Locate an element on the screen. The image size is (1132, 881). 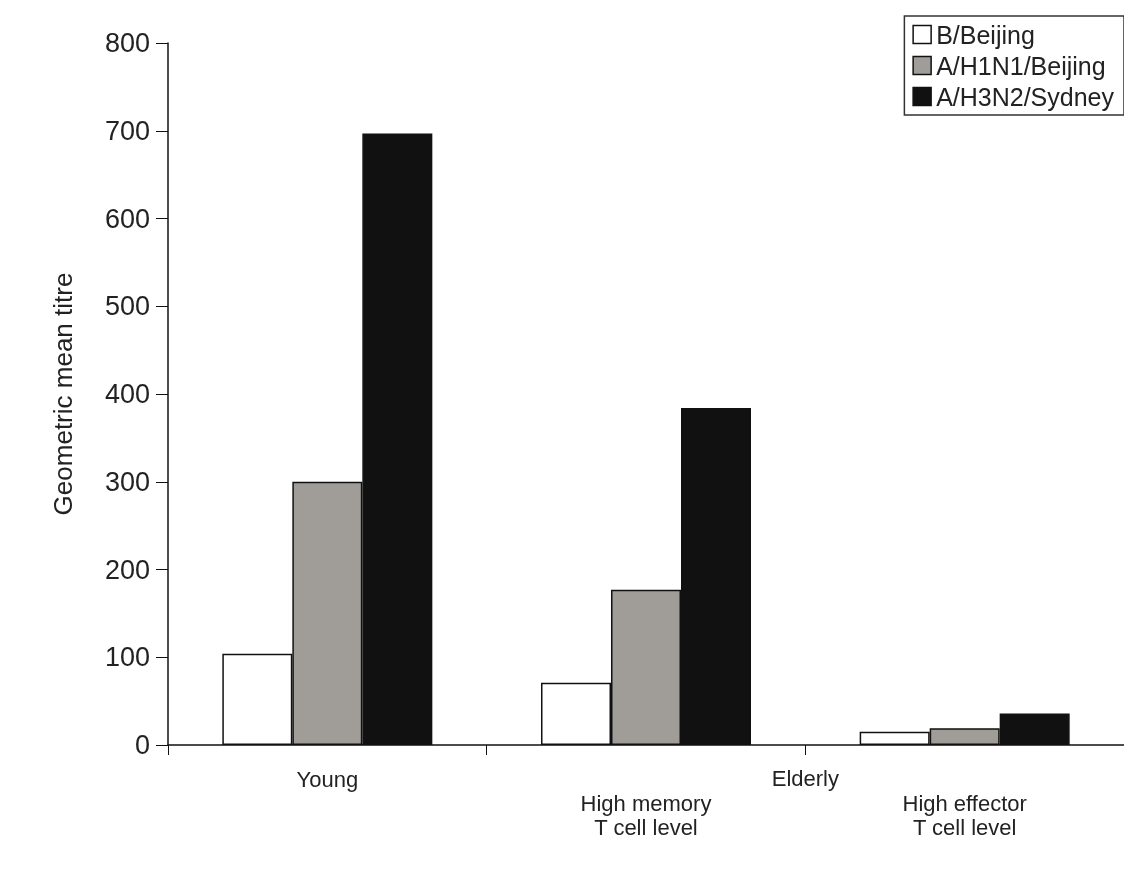
y-axis-title: Geometric mean titre is located at coordinates (63, 394).